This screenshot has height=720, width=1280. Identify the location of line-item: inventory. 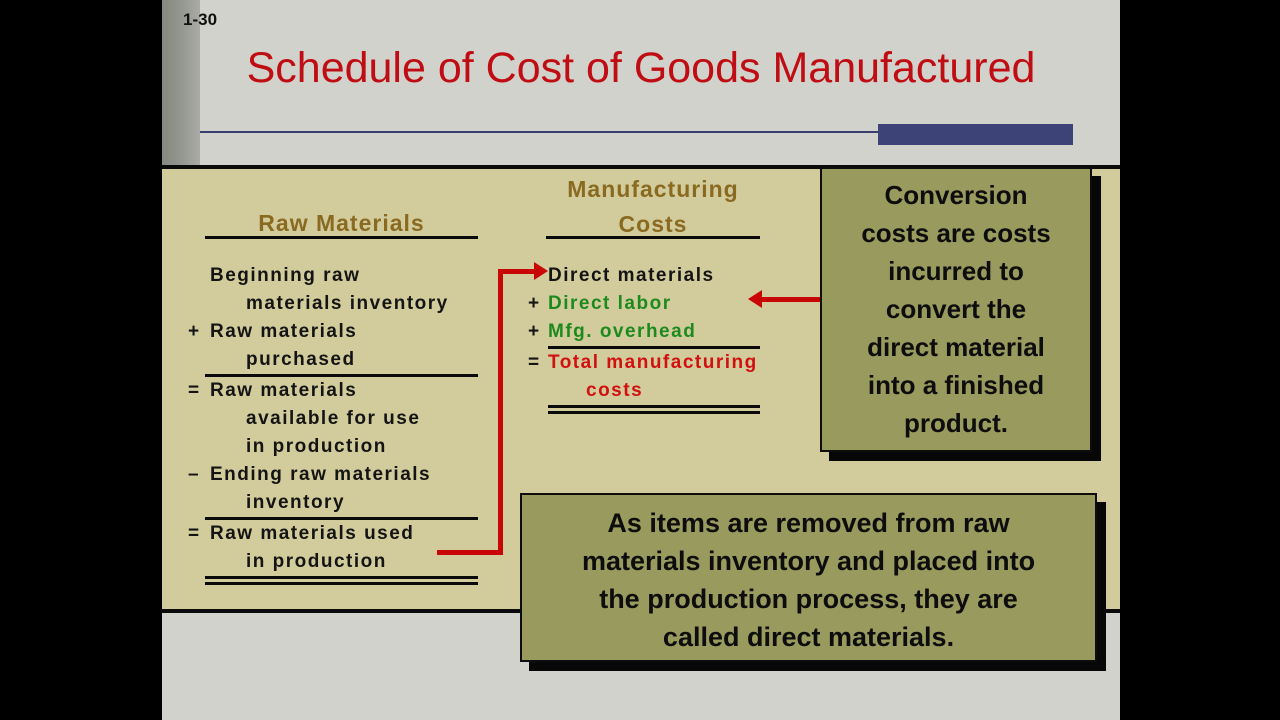
(296, 502).